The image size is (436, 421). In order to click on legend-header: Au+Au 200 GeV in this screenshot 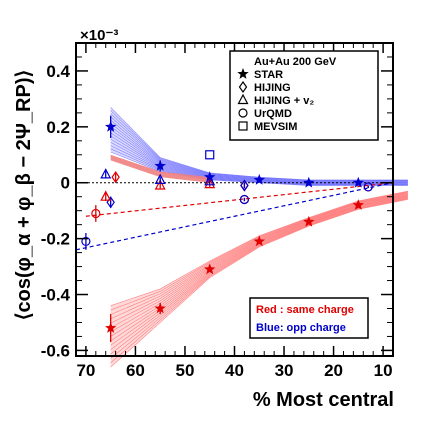, I will do `click(295, 62)`.